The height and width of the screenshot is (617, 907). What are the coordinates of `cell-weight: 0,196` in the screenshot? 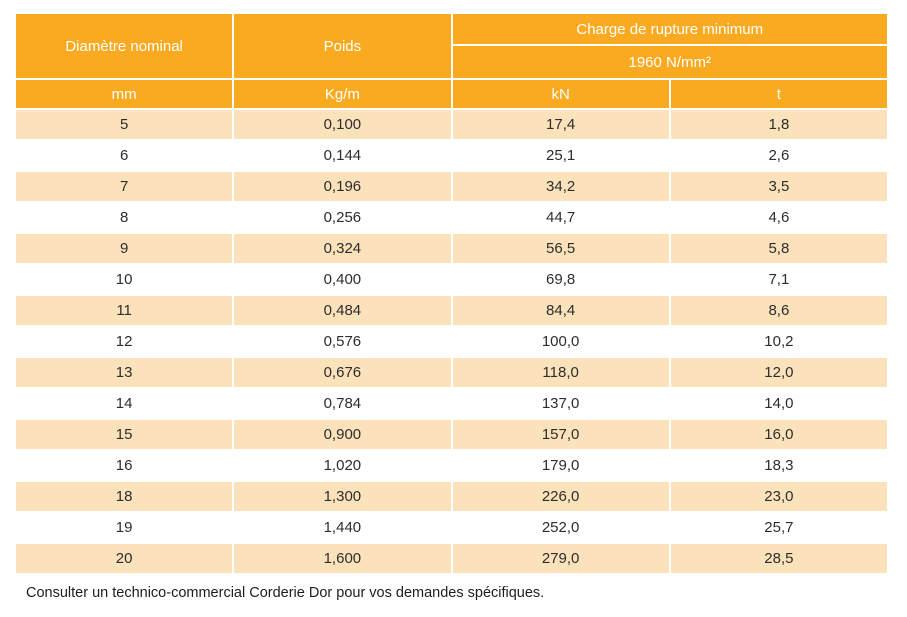 It's located at (342, 186).